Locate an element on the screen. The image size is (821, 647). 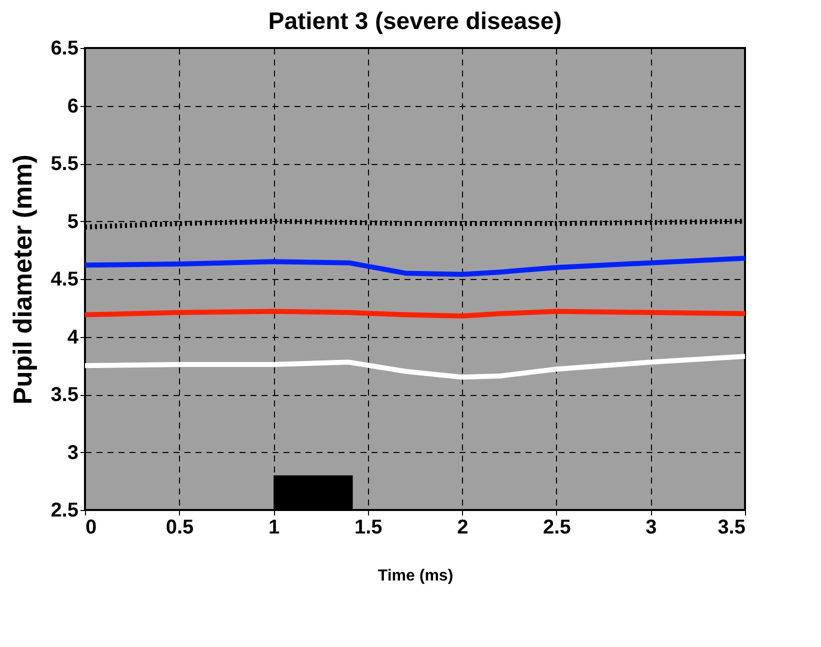
x-tick-label: 1 is located at coordinates (274, 527).